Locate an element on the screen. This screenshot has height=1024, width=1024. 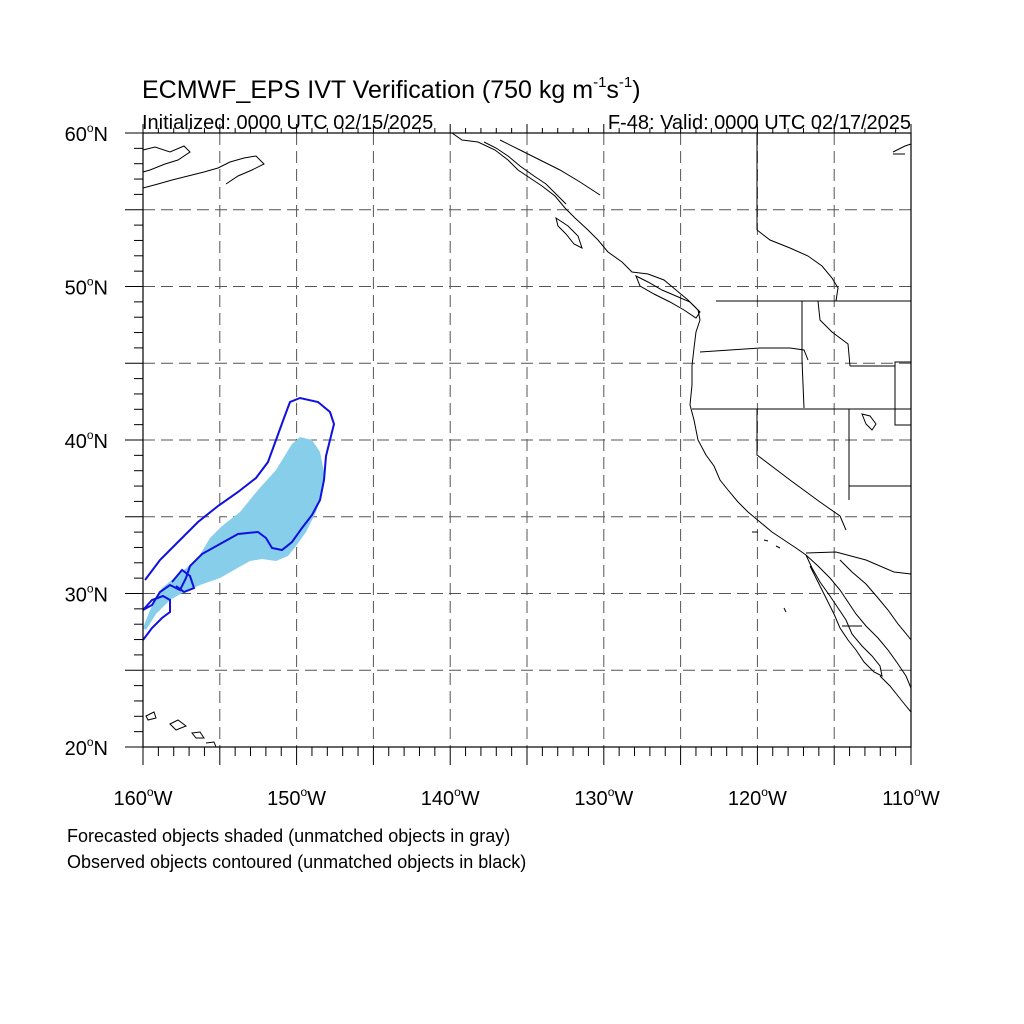
coastline-mexico-mainland is located at coordinates (895, 694).